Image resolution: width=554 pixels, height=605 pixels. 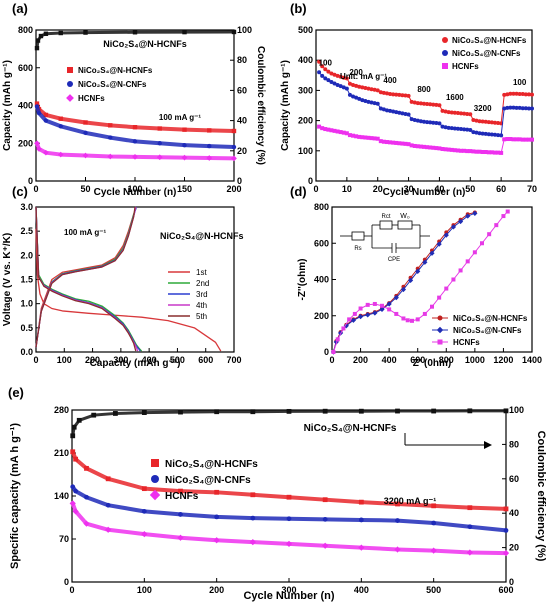 I want to click on series-line, so click(x=288, y=423).